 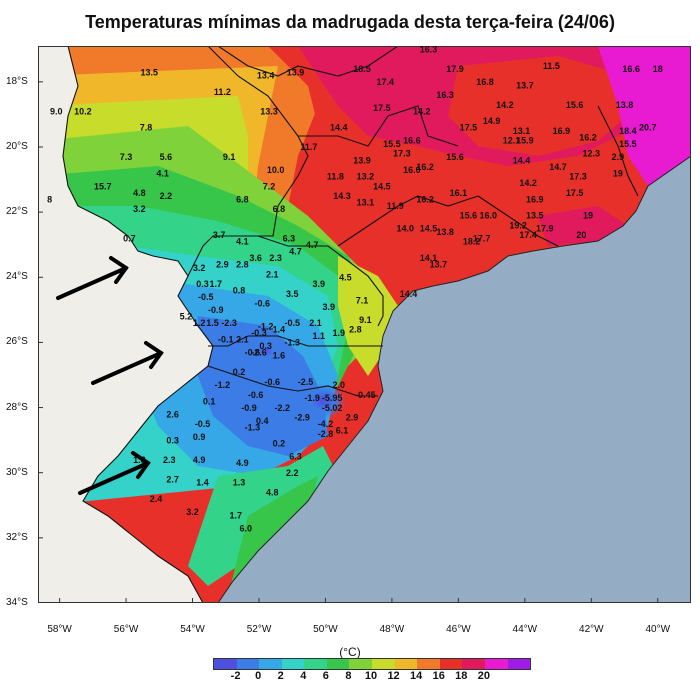 What do you see at coordinates (658, 69) in the screenshot?
I see `station-value: 18` at bounding box center [658, 69].